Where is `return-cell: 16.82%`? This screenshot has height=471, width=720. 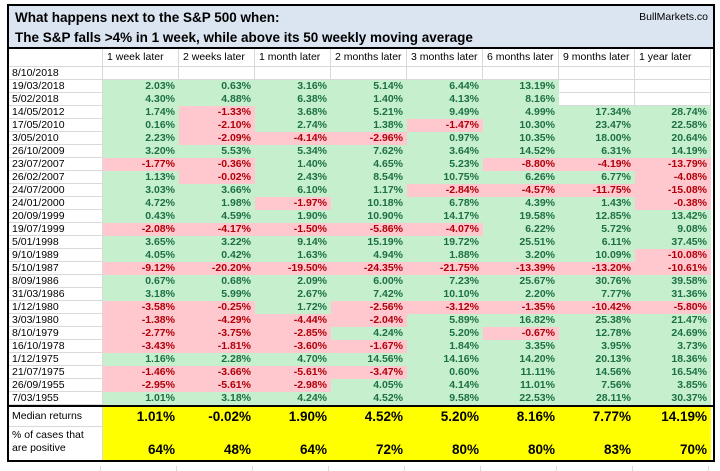 return-cell: 16.82% is located at coordinates (521, 320).